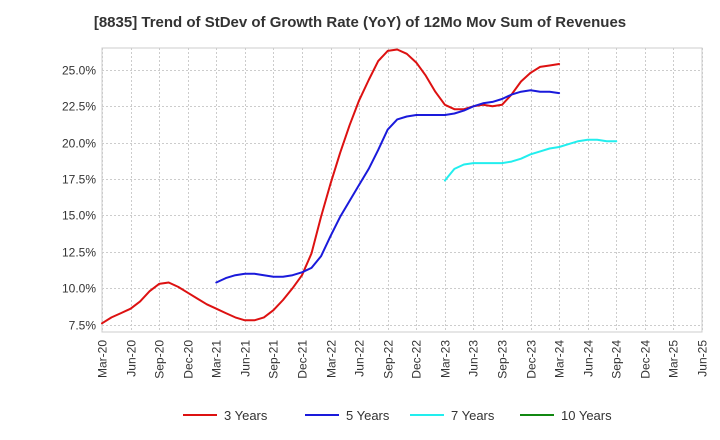  What do you see at coordinates (274, 359) in the screenshot?
I see `x-tick-label: Sep-21` at bounding box center [274, 359].